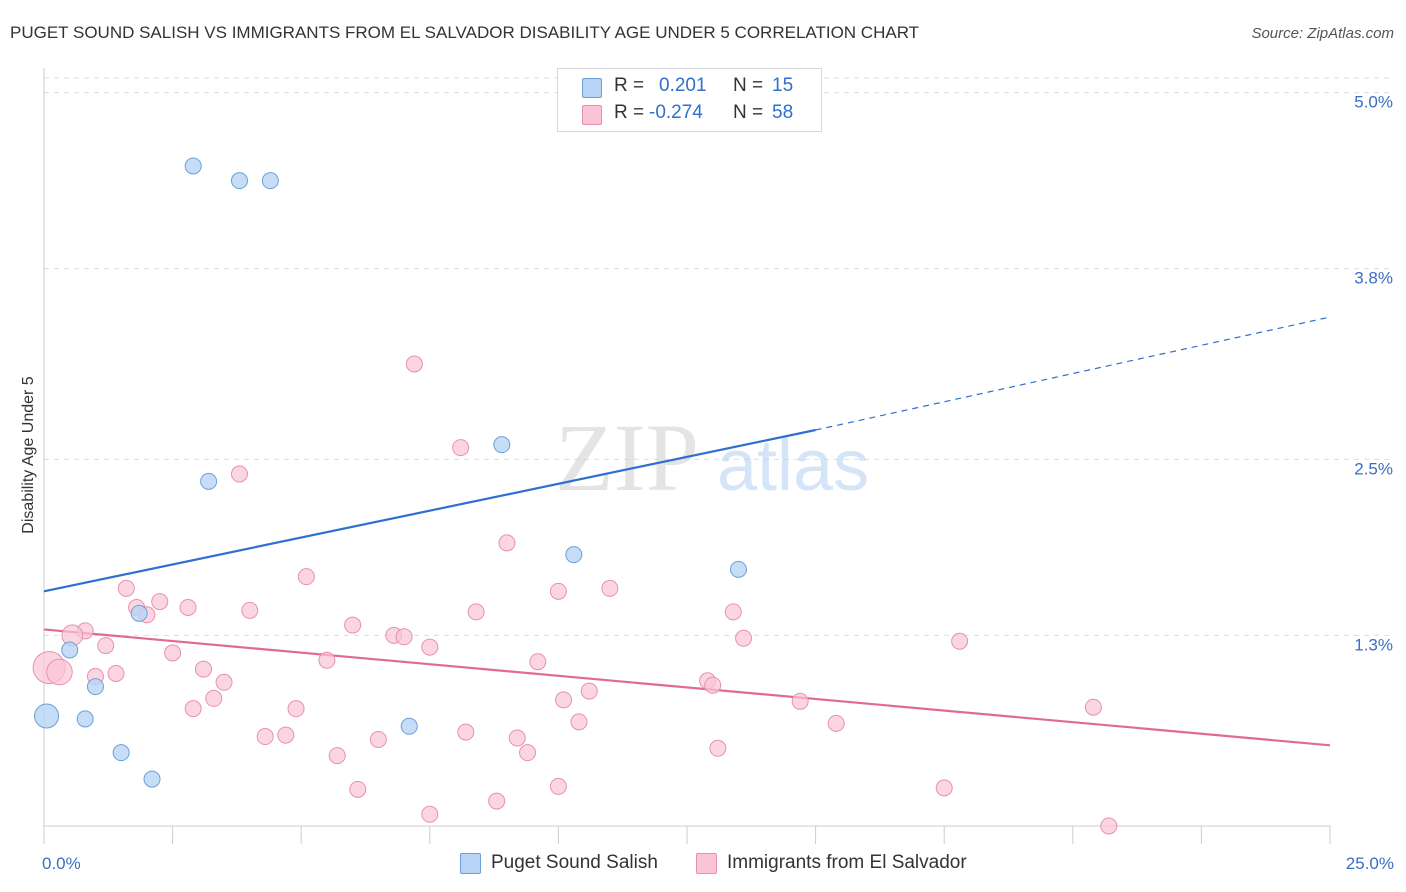 This screenshot has height=892, width=1406. What do you see at coordinates (676, 112) in the screenshot?
I see `legend-r-value: -0.274` at bounding box center [676, 112].